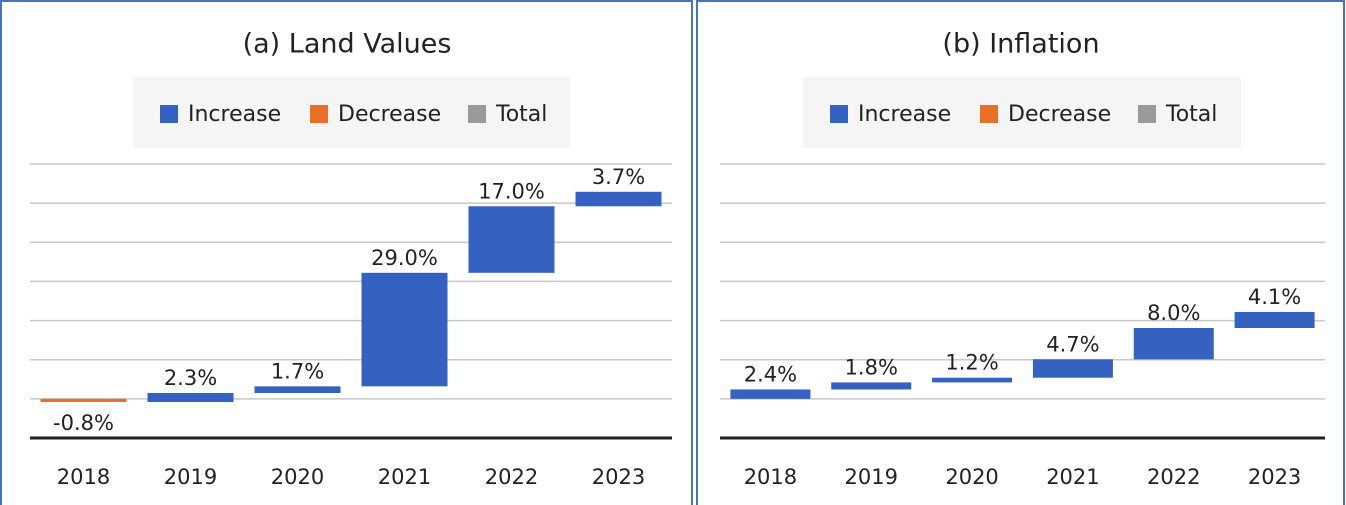 This screenshot has width=1346, height=505. I want to click on data-label: 4.7%, so click(1072, 344).